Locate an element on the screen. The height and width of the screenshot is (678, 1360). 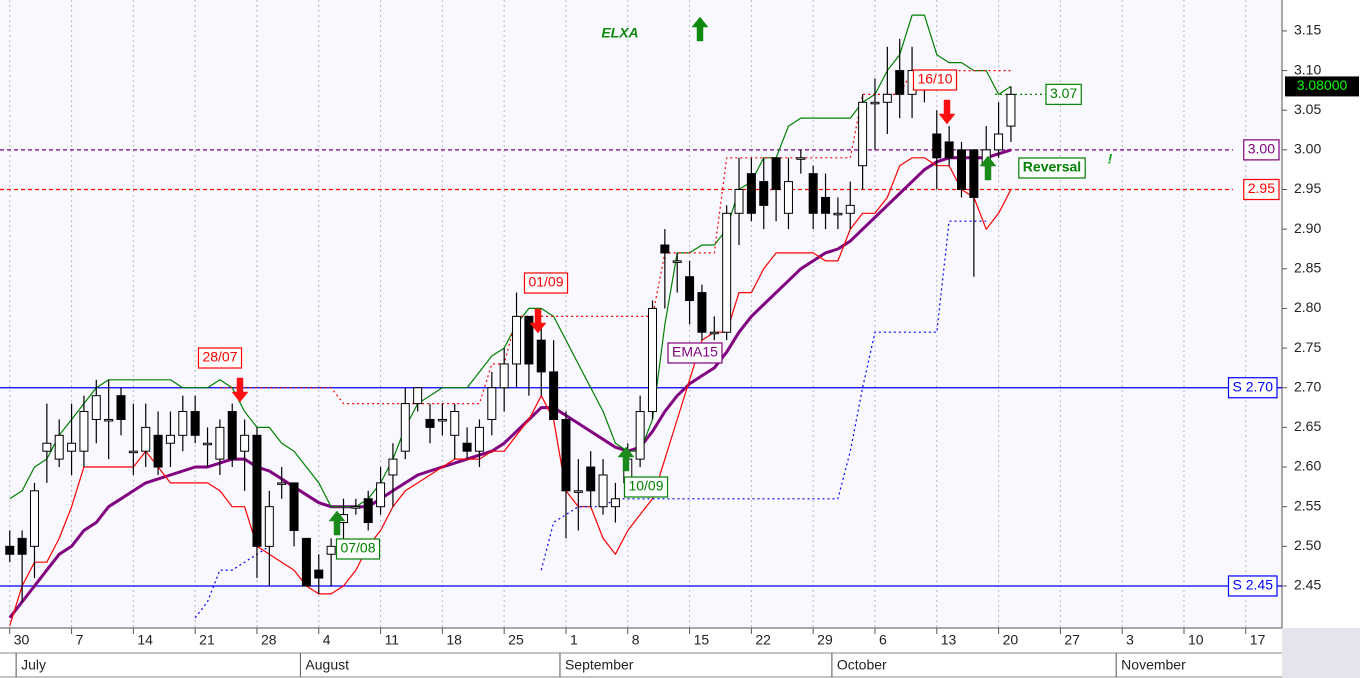
month-label: August is located at coordinates (327, 665).